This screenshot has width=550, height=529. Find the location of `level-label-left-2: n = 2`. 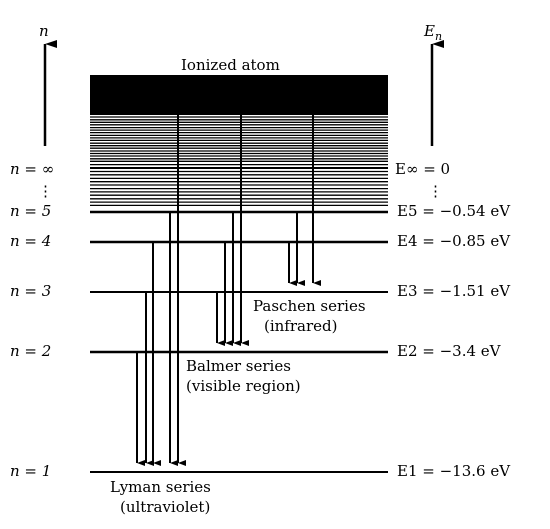

level-label-left-2: n = 2 is located at coordinates (30, 351).